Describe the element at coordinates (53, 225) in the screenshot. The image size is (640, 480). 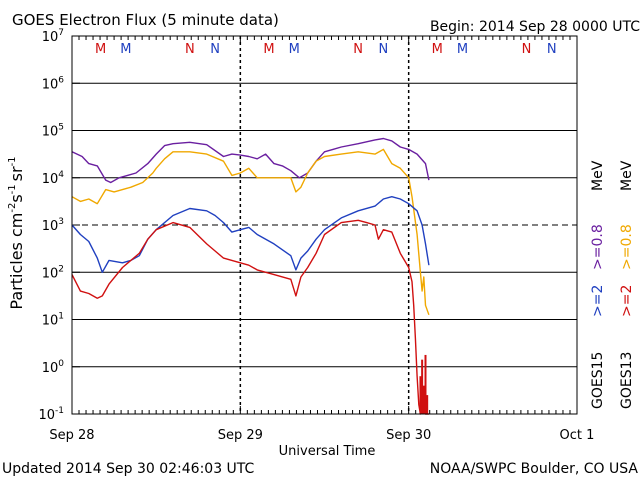
I see `y-tick-label: 10³` at that location.